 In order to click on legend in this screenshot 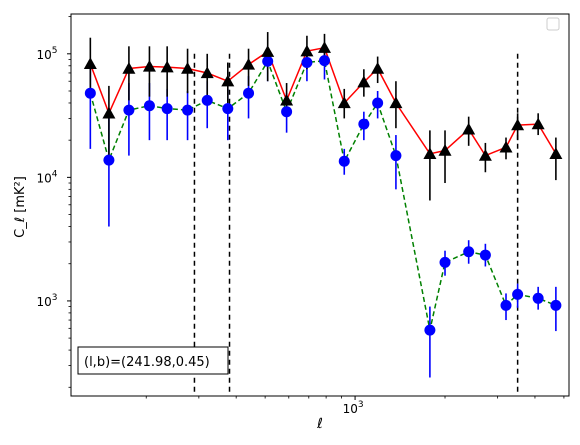, I will do `click(553, 24)`.